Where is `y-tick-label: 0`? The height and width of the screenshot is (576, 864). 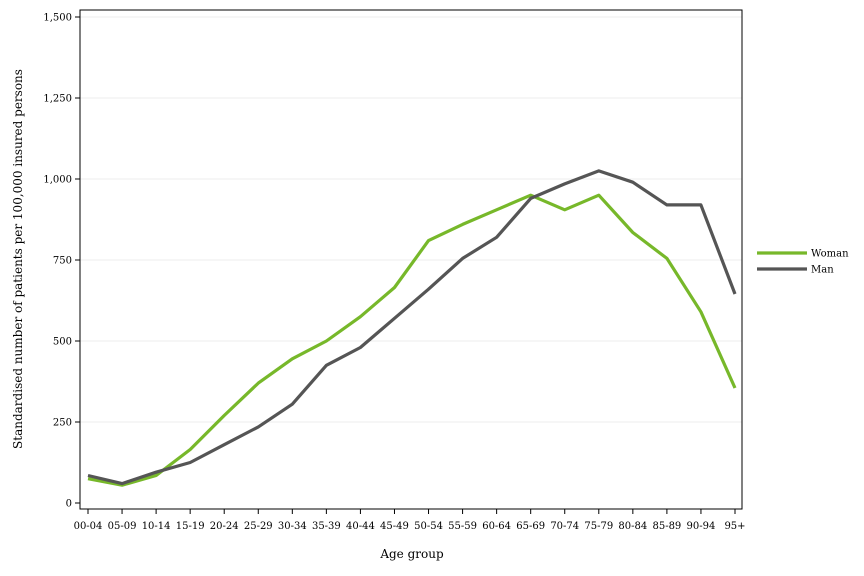 y-tick-label: 0 is located at coordinates (69, 504).